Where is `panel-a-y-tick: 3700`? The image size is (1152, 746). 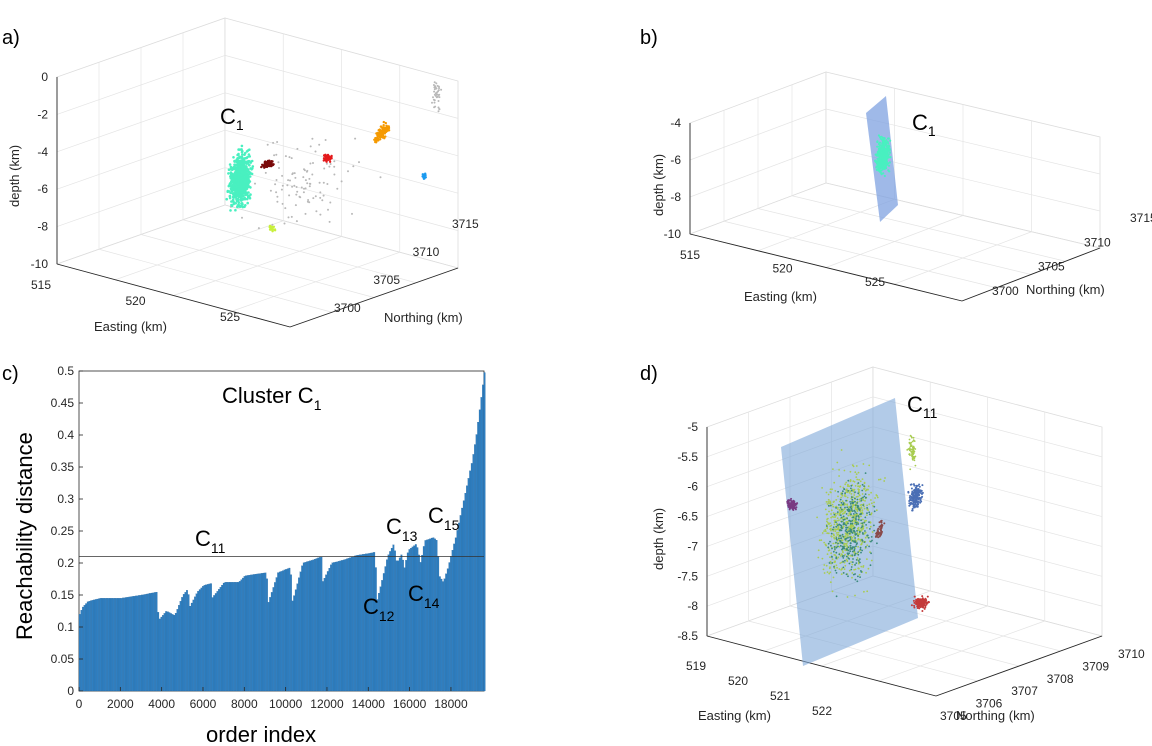
panel-a-y-tick: 3700 is located at coordinates (347, 308).